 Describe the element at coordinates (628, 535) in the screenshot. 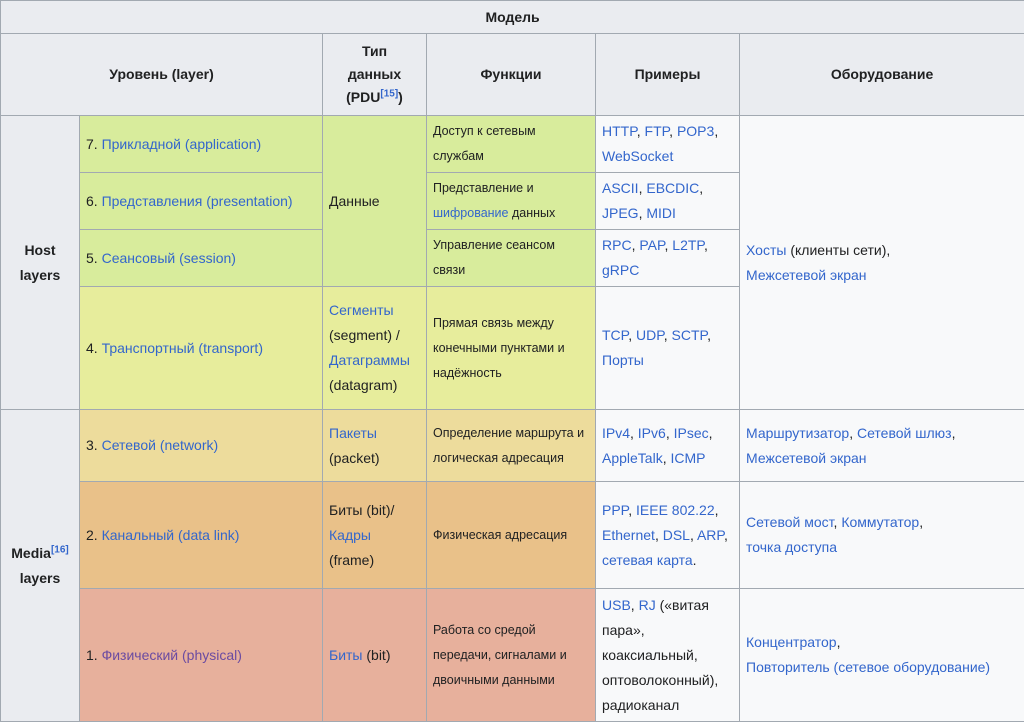

I see `example-link: Ethernet` at that location.